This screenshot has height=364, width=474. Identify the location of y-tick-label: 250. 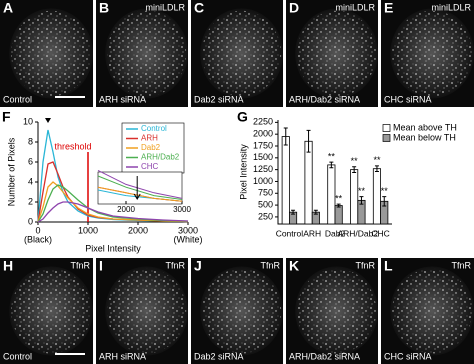
(265, 216).